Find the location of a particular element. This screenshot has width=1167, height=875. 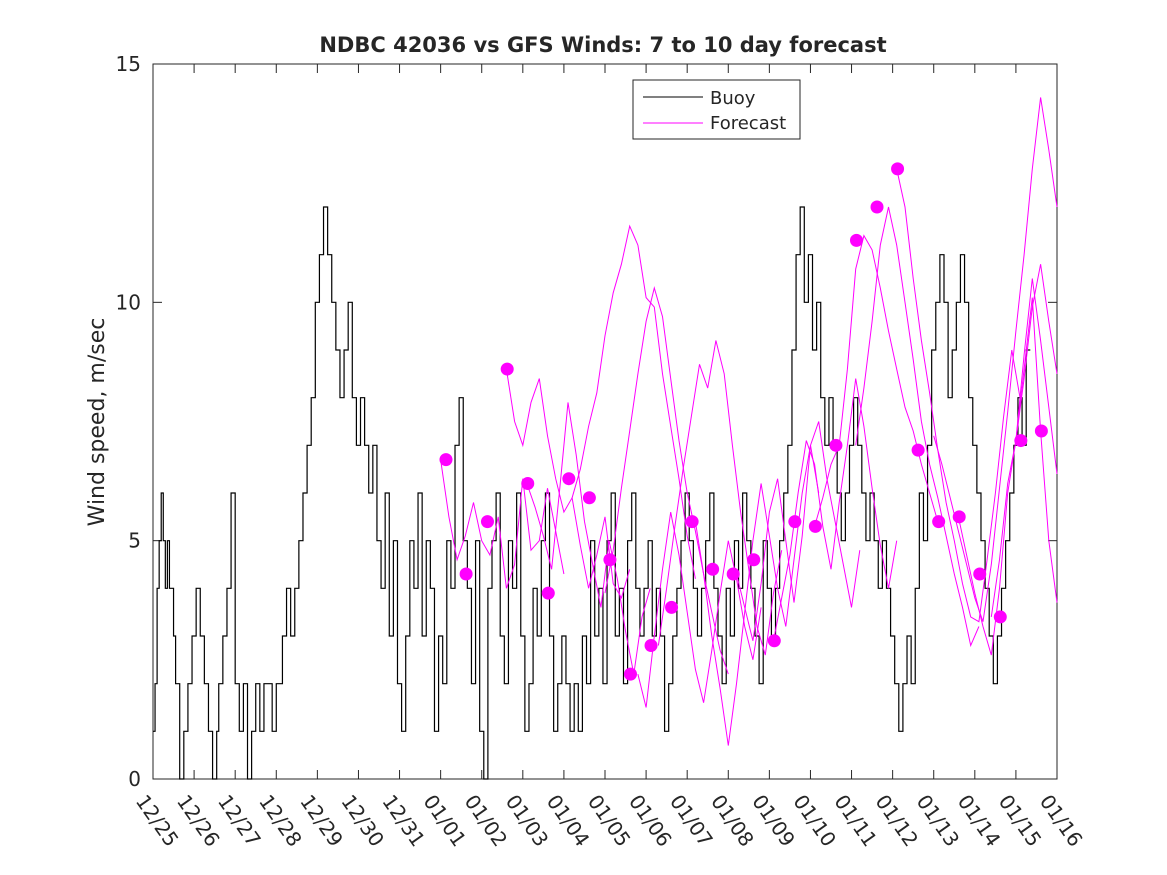

legend: Buoy Forecast is located at coordinates (716, 109).